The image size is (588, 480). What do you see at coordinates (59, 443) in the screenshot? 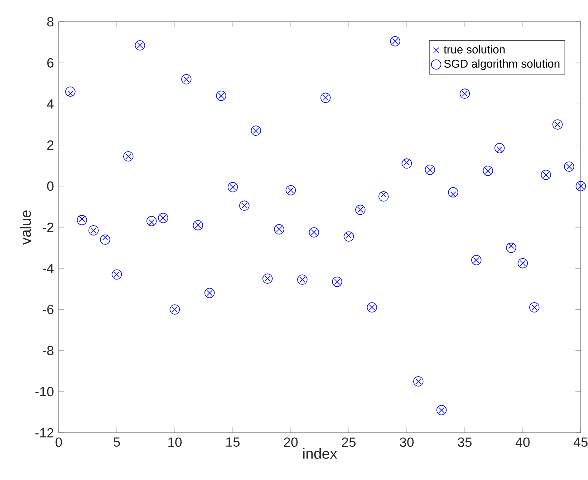
I see `x-tick-label: 0` at bounding box center [59, 443].